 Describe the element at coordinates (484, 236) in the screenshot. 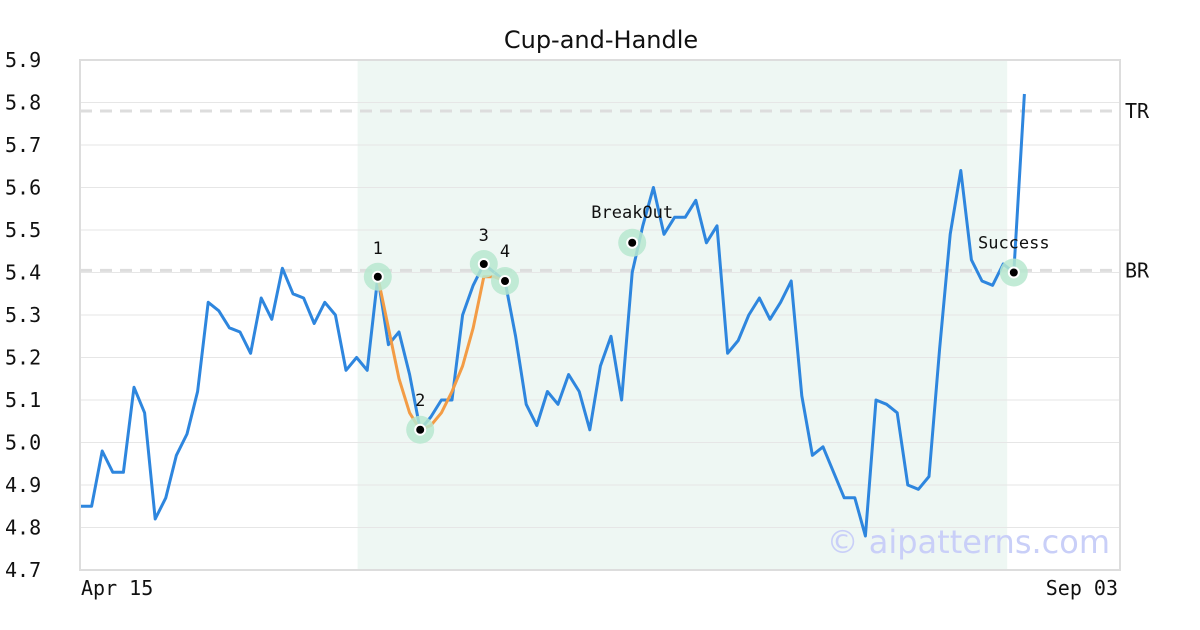

I see `marker-label-3: 3` at that location.